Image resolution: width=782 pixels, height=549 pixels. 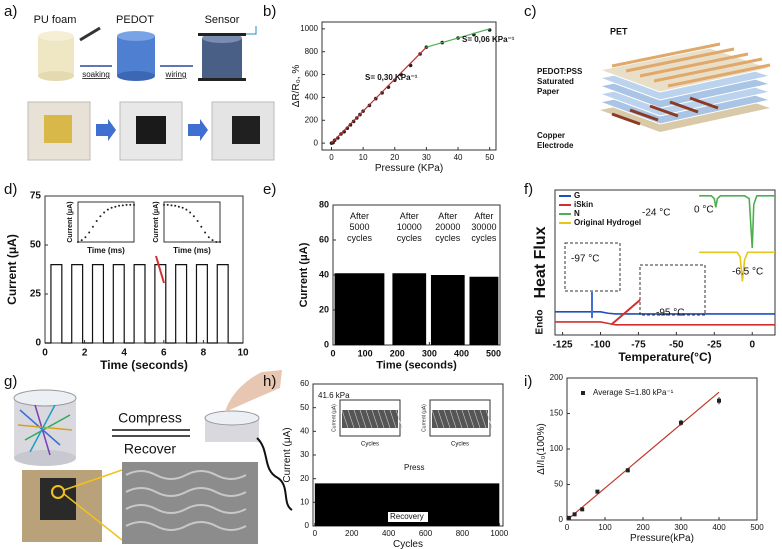 What do you see at coordinates (312, 74) in the screenshot?
I see `y-tick-label: 600` at bounding box center [312, 74].